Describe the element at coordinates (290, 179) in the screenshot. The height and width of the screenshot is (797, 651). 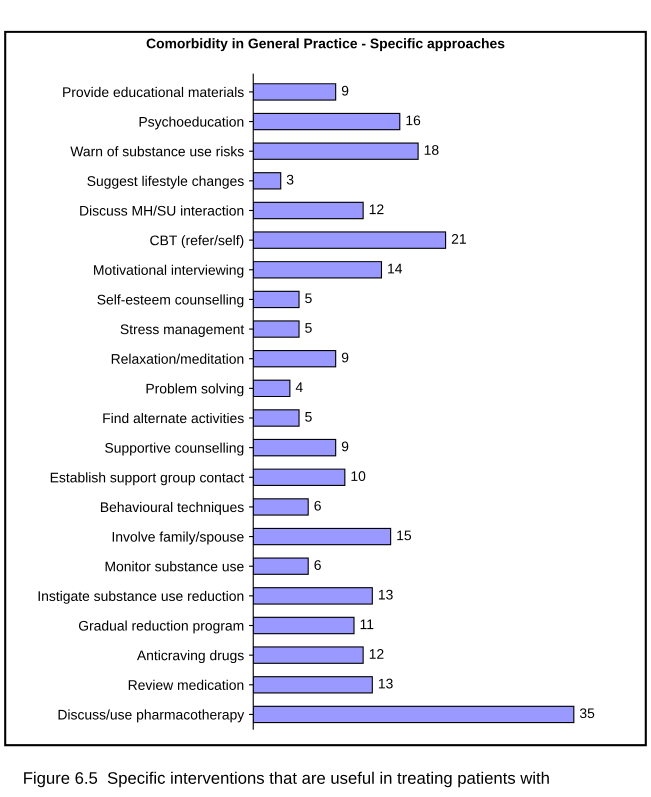
I see `data-label: 3` at that location.